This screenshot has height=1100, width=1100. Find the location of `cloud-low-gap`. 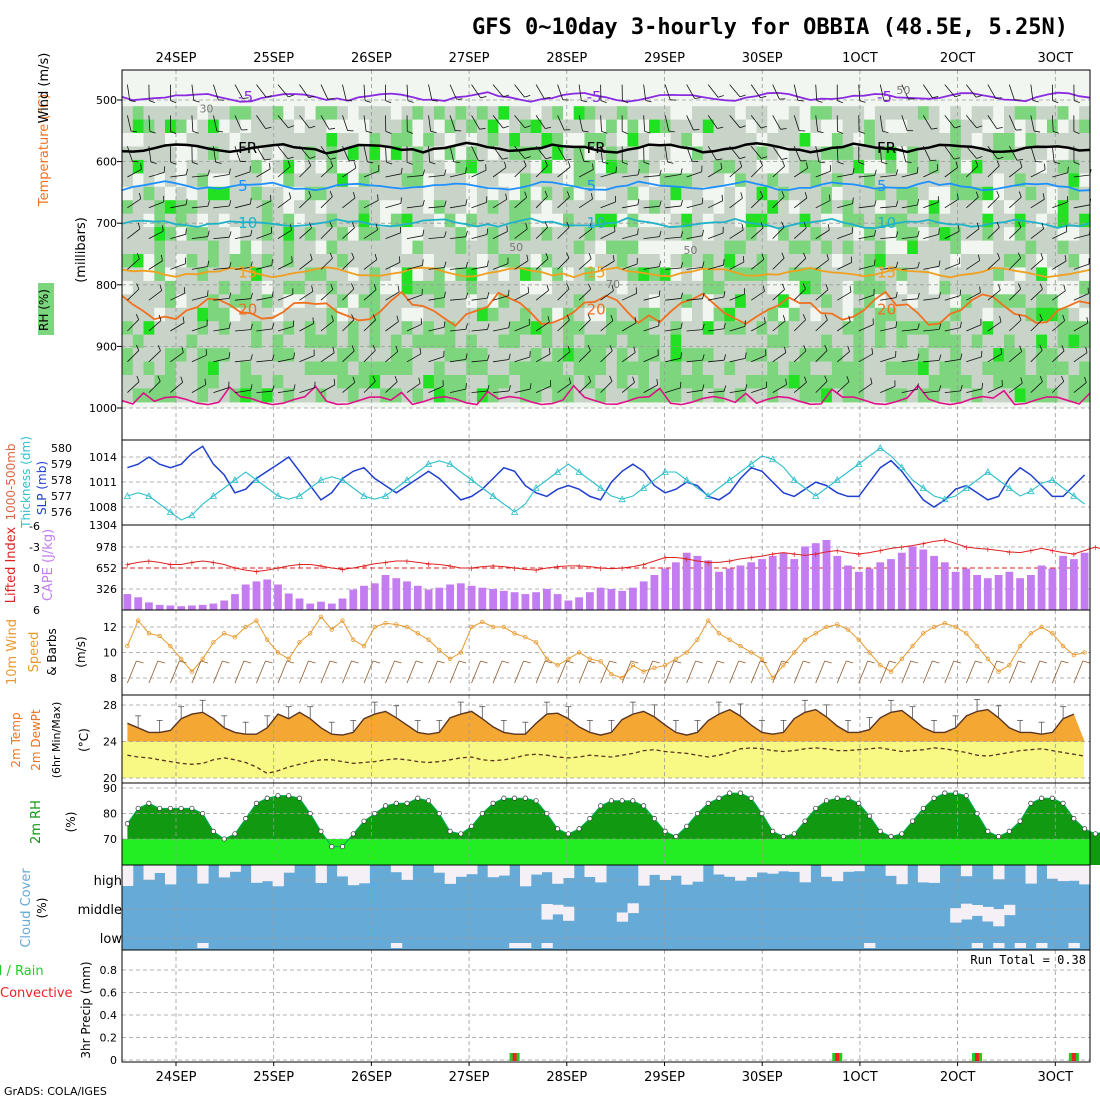

cloud-low-gap is located at coordinates (1042, 945).